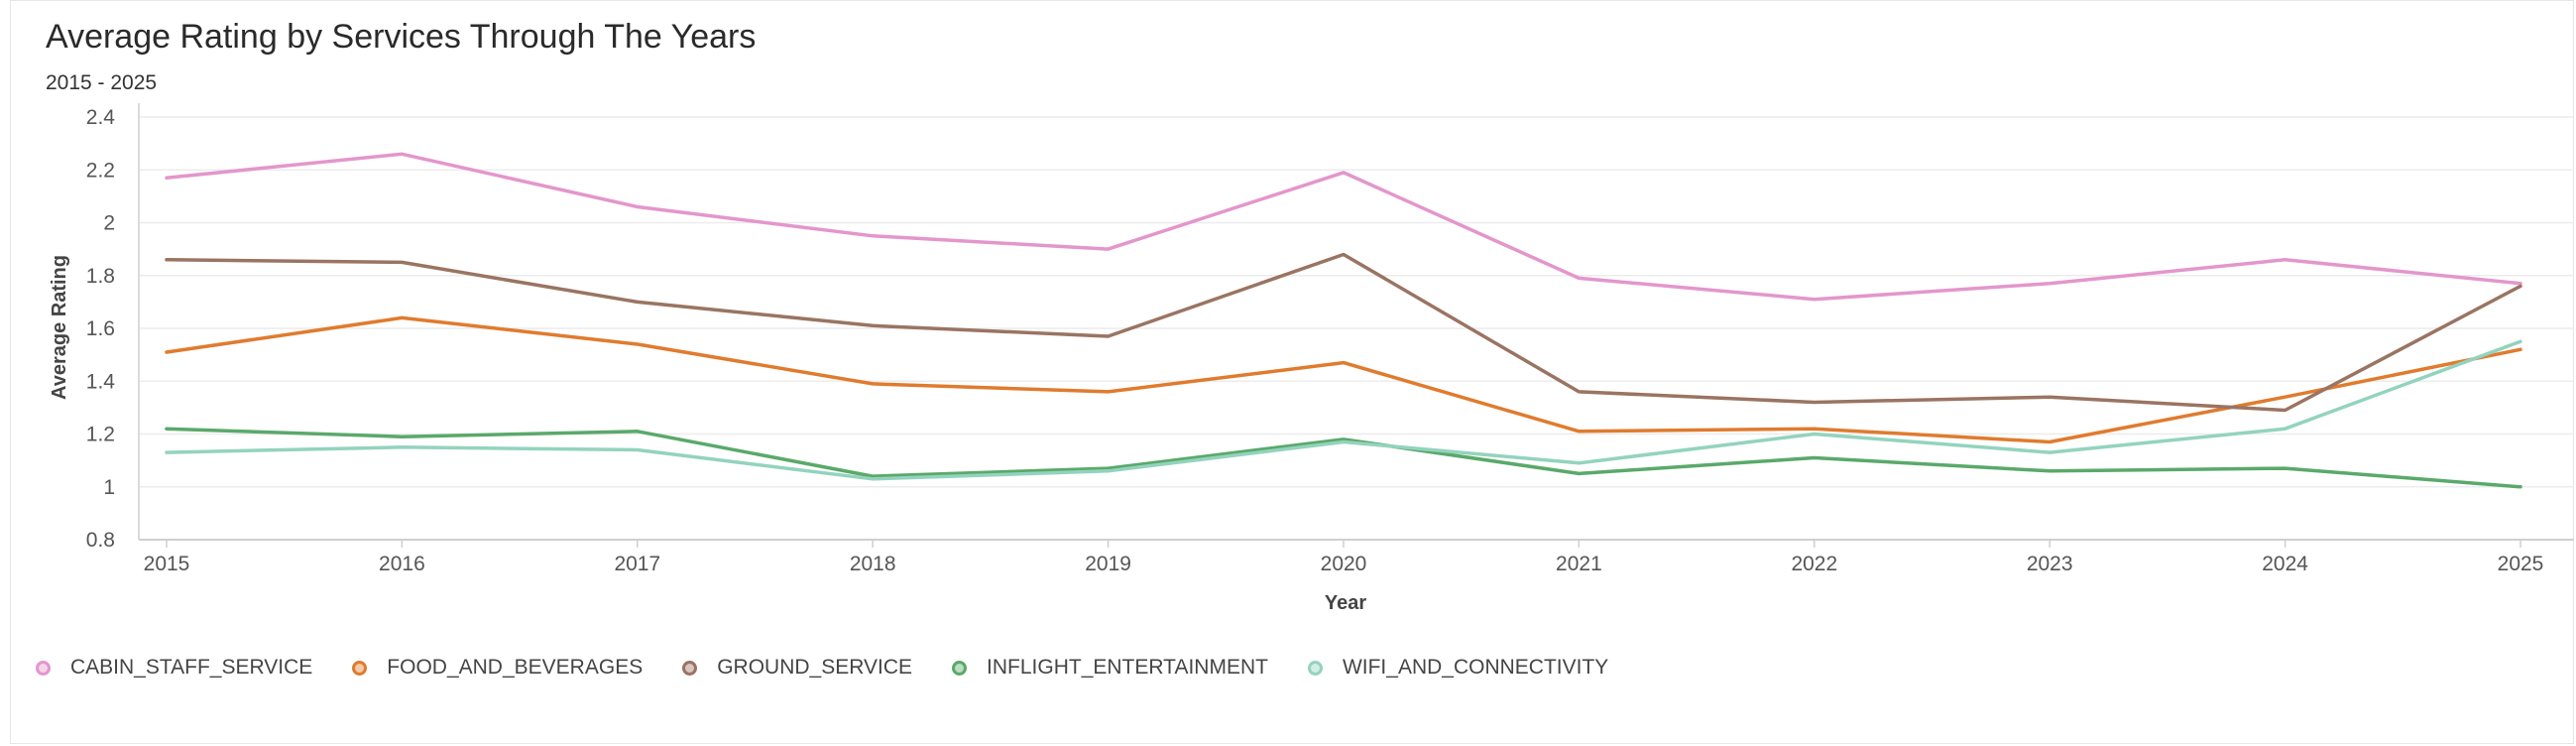 The height and width of the screenshot is (746, 2576). Describe the element at coordinates (402, 564) in the screenshot. I see `x-tick-label: 2016` at that location.